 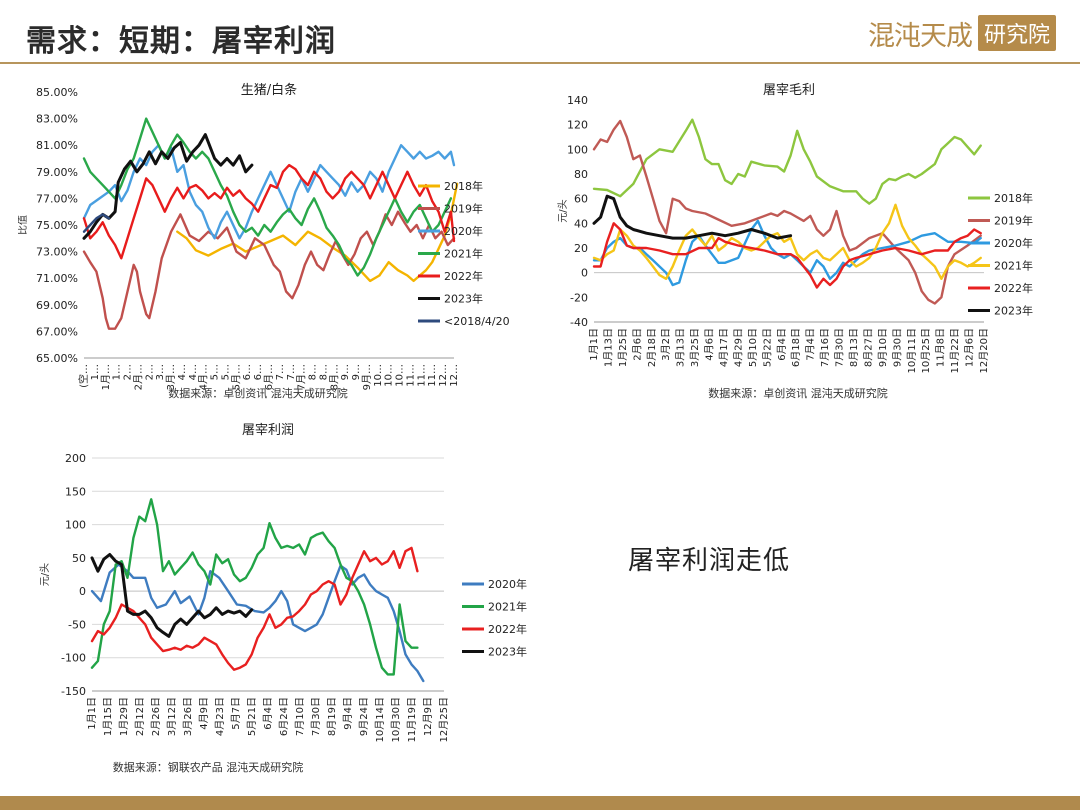 I want to click on y-tick-label: 71.00%, so click(x=57, y=278).